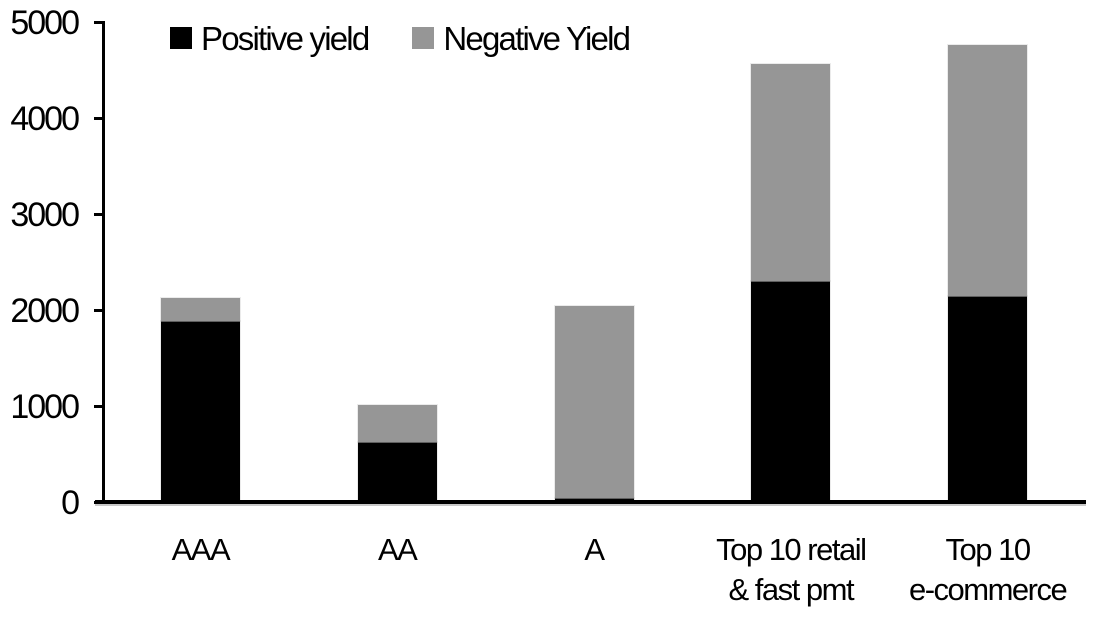  What do you see at coordinates (181, 38) in the screenshot?
I see `positive-yield-swatch-icon` at bounding box center [181, 38].